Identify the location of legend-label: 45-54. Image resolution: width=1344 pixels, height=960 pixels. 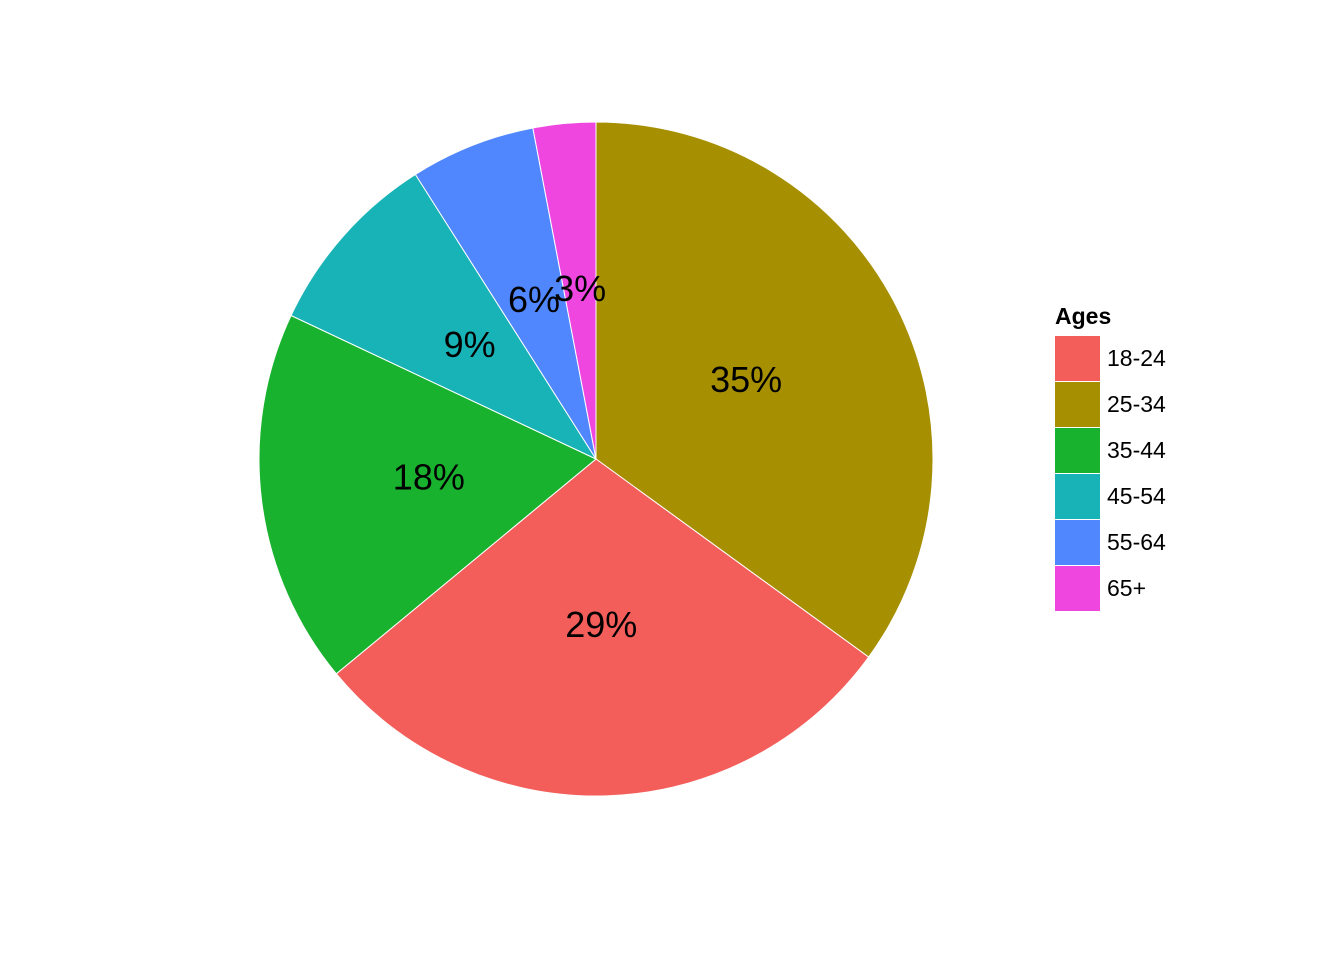
(1136, 496).